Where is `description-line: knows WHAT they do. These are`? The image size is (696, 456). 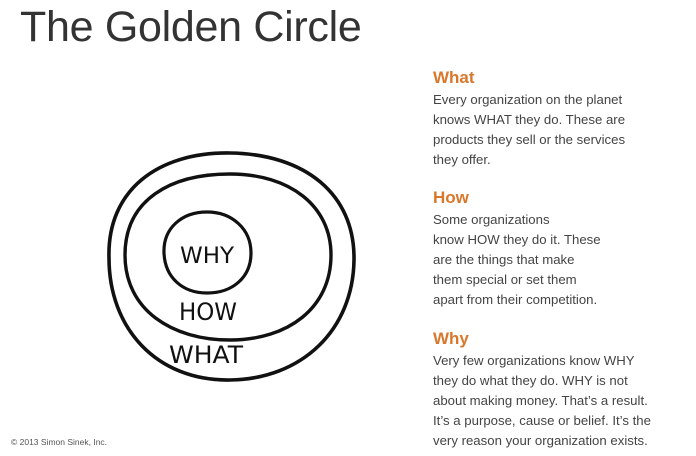 description-line: knows WHAT they do. These are is located at coordinates (529, 119).